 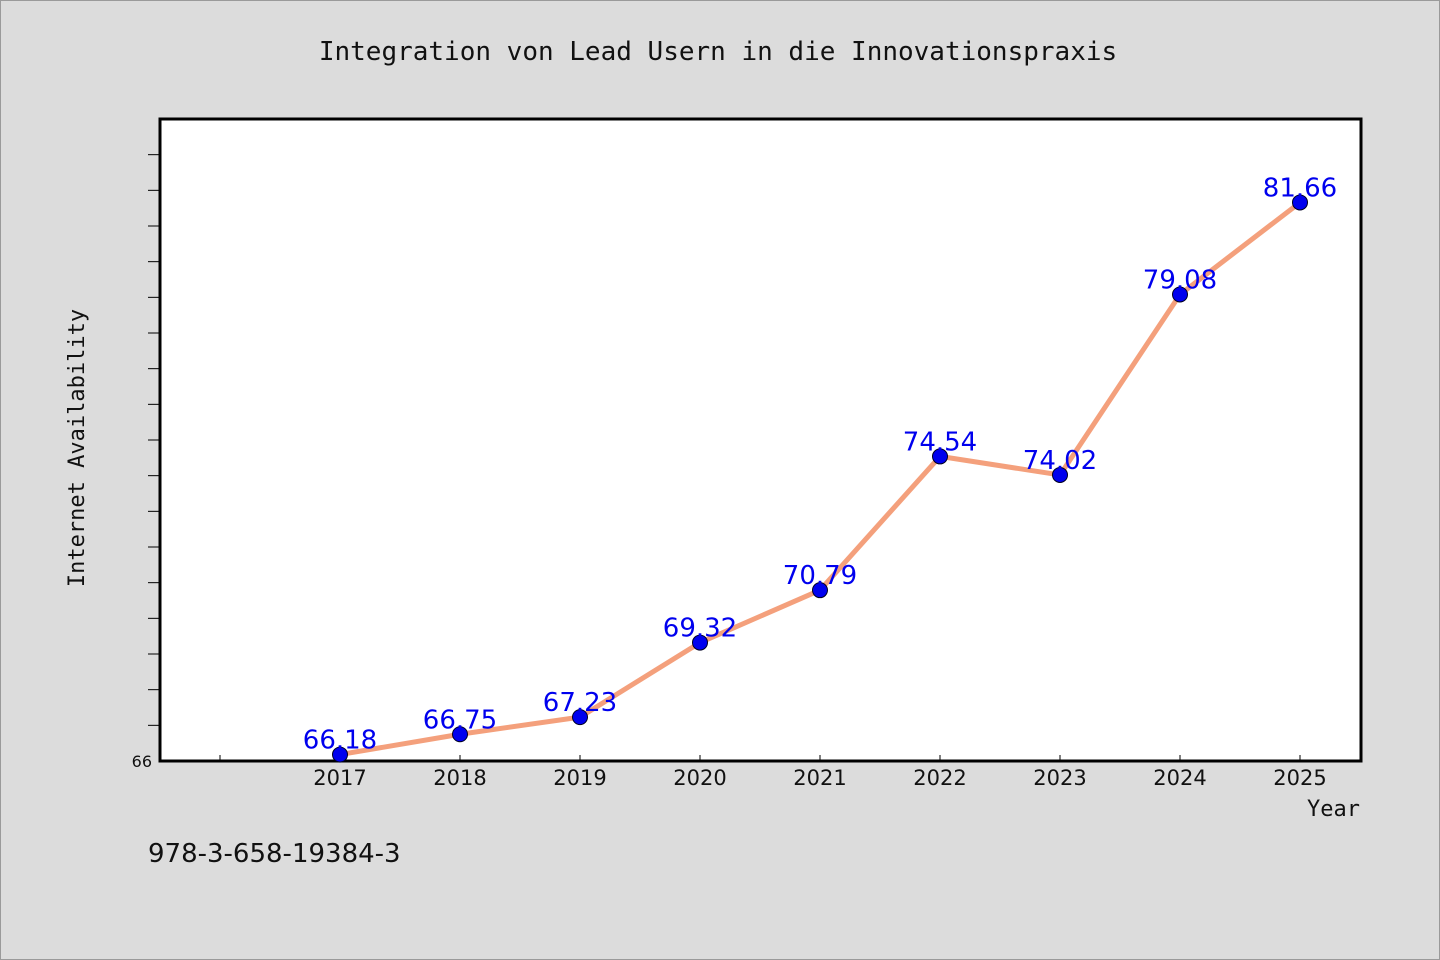 What do you see at coordinates (459, 778) in the screenshot?
I see `x-tick-label: 2018` at bounding box center [459, 778].